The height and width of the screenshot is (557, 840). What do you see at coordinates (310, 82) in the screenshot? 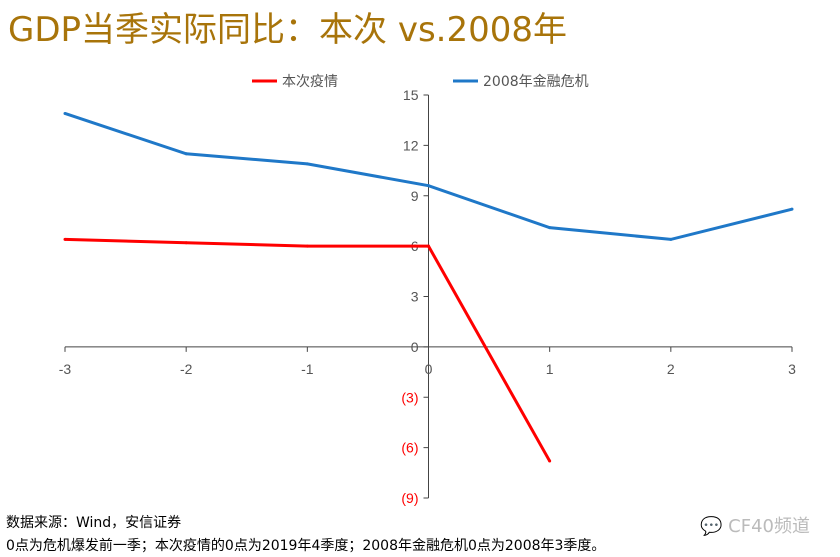
I see `legend-label: 本次疫情` at bounding box center [310, 82].